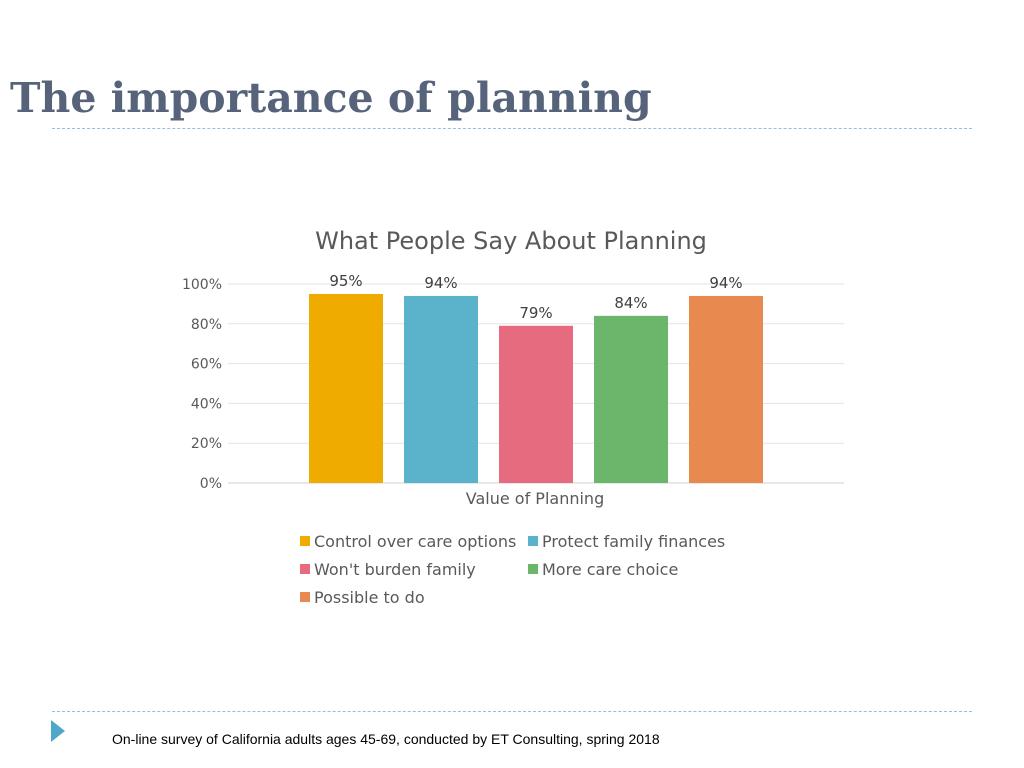 This screenshot has height=768, width=1024. Describe the element at coordinates (206, 404) in the screenshot. I see `y-tick-label: 40%` at that location.